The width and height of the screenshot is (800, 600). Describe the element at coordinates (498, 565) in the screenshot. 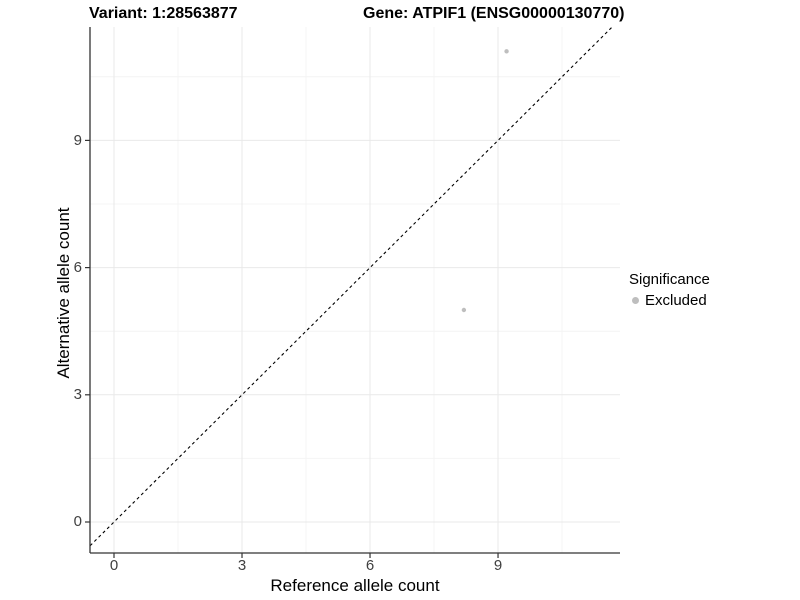

I see `x-tick-label-9: 9` at that location.